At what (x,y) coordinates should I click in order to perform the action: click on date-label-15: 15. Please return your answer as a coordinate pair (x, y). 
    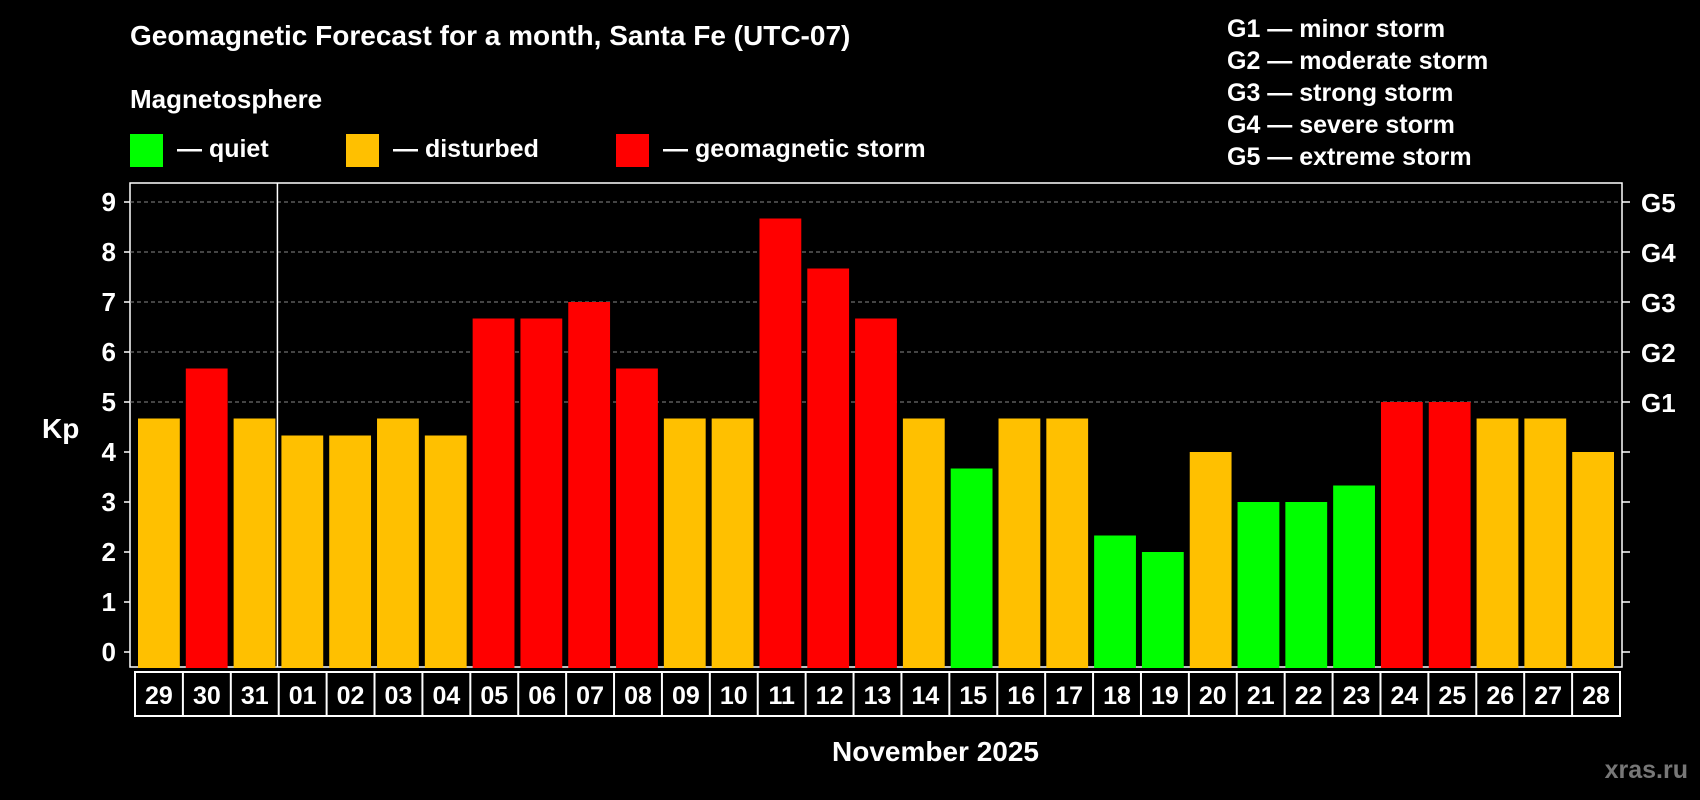
    Looking at the image, I should click on (973, 696).